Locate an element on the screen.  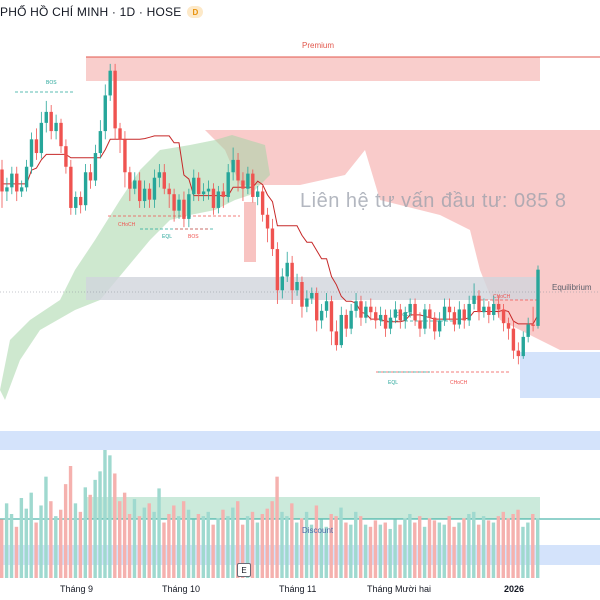
timeframe-badge: D is located at coordinates (195, 12).